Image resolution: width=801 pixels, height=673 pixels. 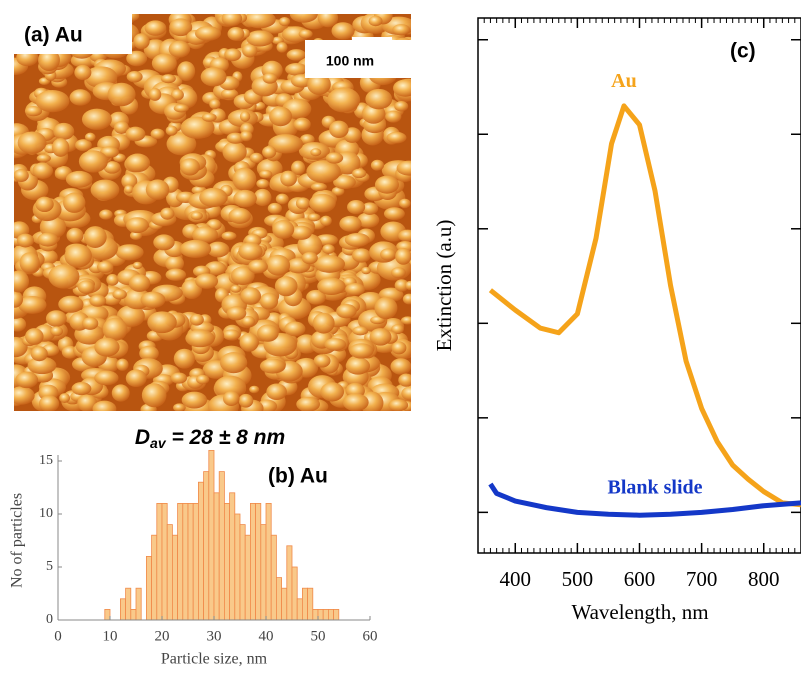 I want to click on y-axis-label: Extinction (a.u), so click(x=444, y=286).